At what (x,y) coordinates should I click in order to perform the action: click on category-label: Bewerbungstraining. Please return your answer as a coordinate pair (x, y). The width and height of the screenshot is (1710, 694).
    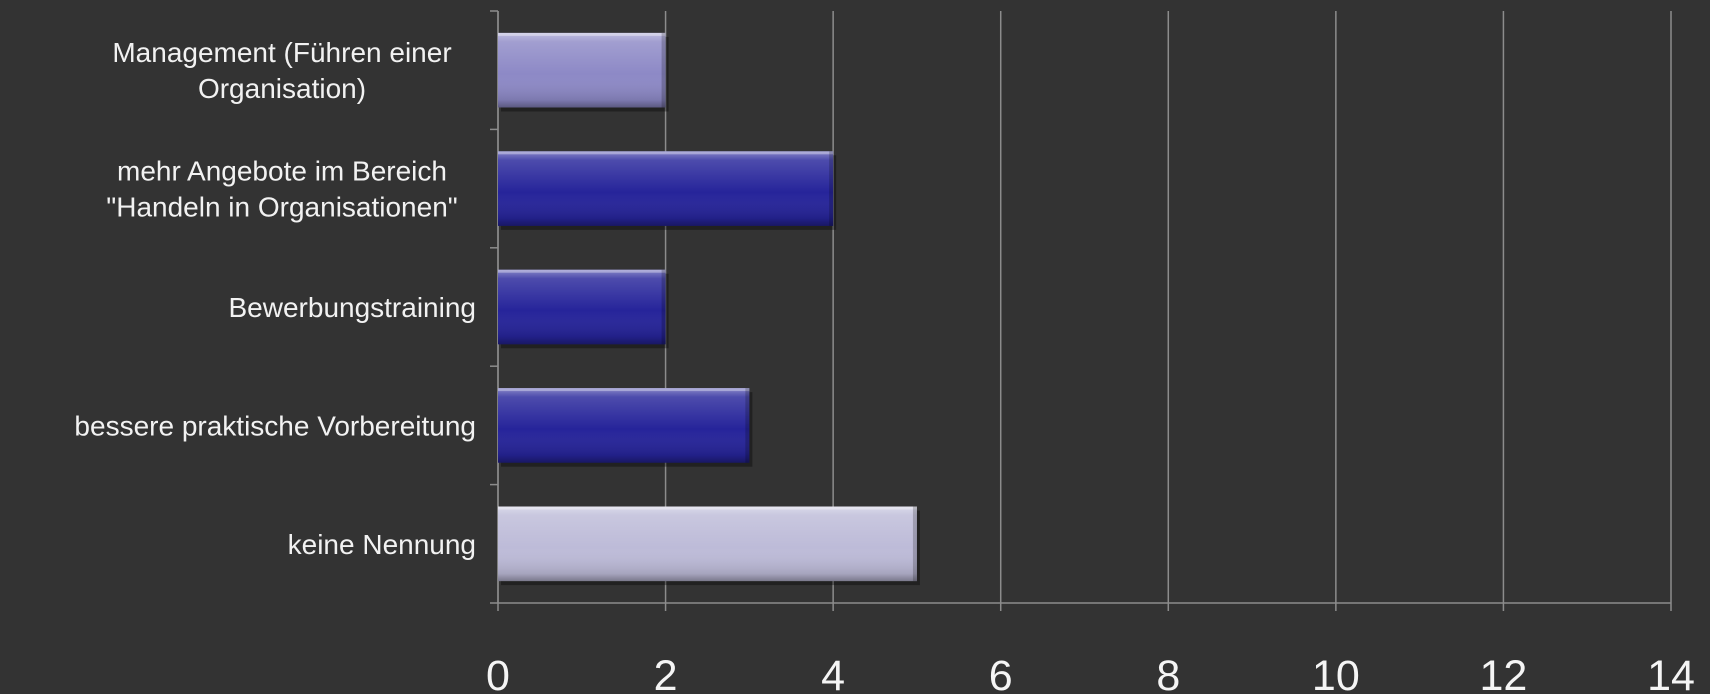
    Looking at the image, I should click on (353, 307).